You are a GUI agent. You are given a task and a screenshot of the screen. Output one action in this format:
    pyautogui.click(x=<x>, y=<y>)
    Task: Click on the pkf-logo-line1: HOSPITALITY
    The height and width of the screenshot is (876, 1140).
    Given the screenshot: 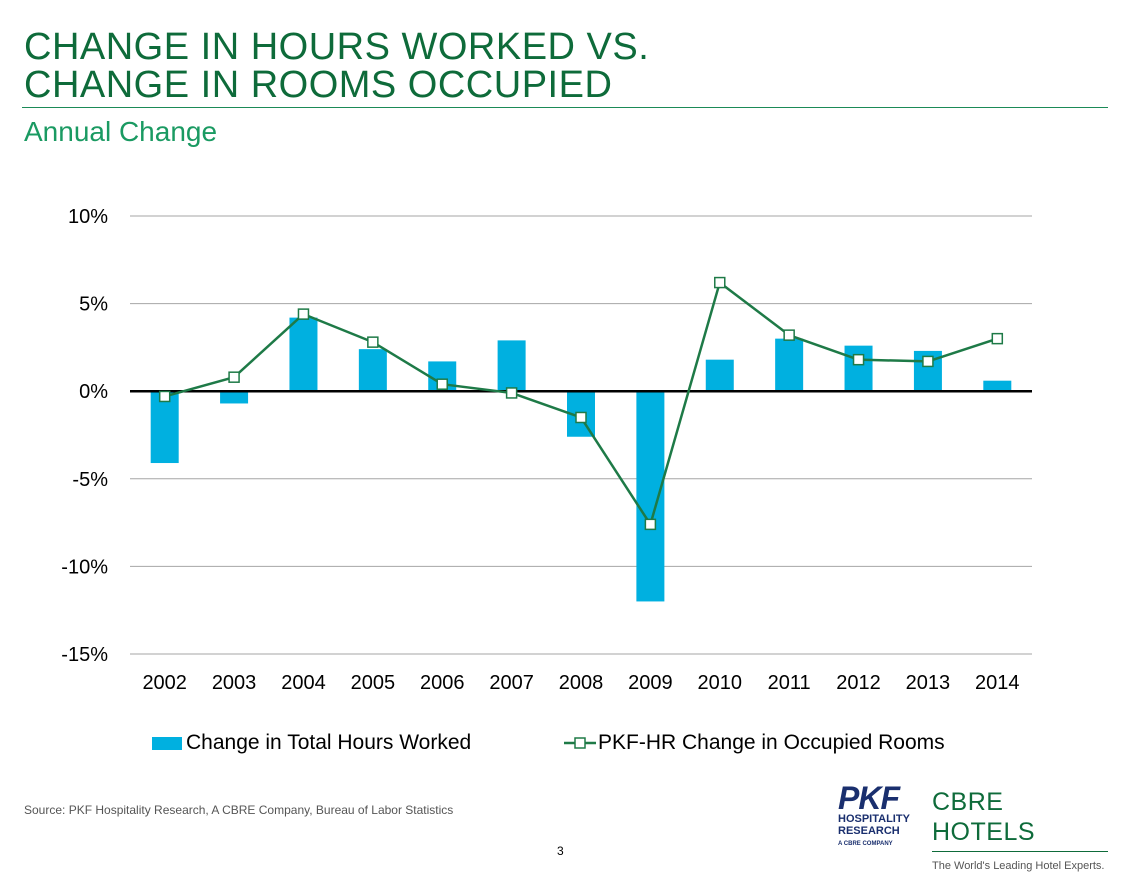 What is the action you would take?
    pyautogui.click(x=874, y=819)
    